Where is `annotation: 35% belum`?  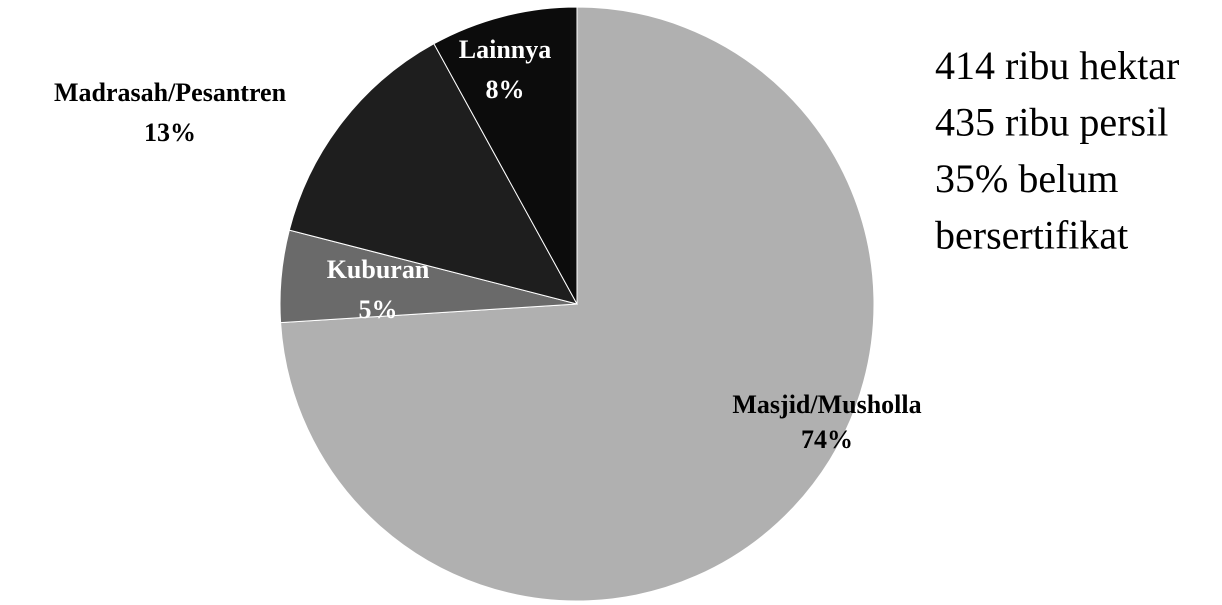 annotation: 35% belum is located at coordinates (1026, 178).